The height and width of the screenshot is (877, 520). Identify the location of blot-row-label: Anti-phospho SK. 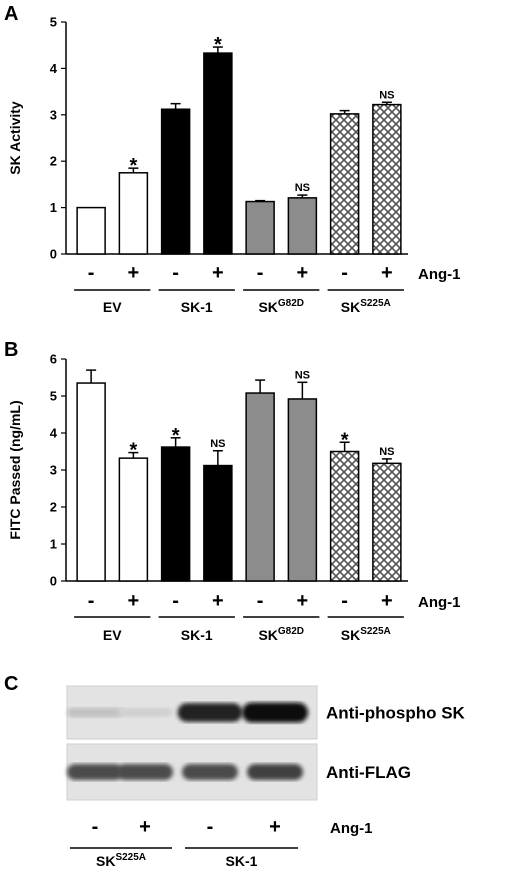
(396, 713).